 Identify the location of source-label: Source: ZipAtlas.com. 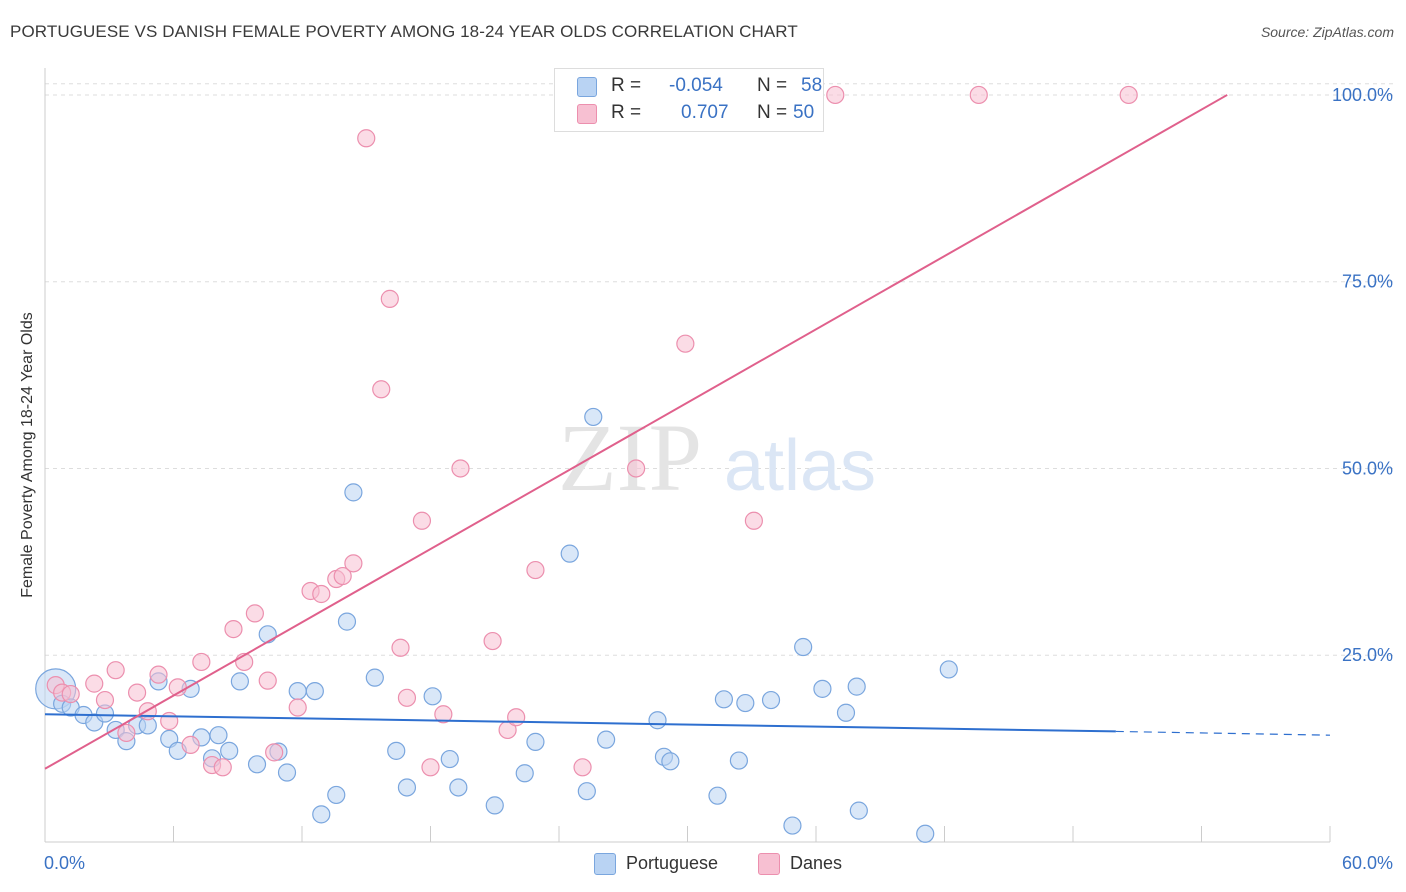
(1327, 32).